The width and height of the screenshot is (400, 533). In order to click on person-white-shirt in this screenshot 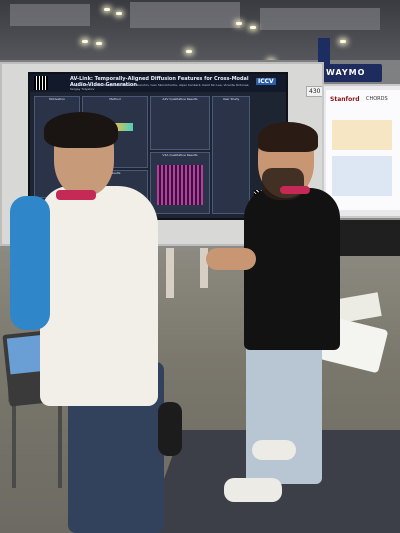, I will do `click(99, 296)`.